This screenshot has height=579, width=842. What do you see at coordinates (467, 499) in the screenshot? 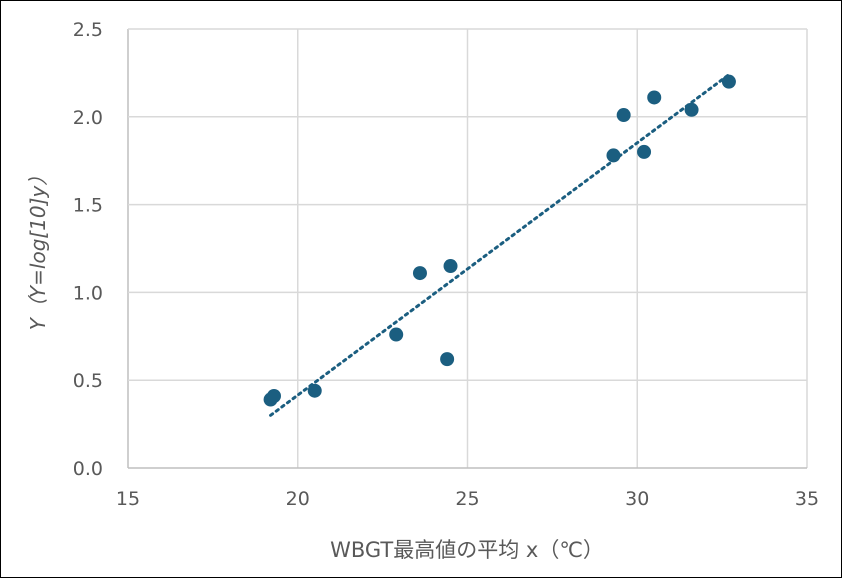
I see `x-tick-label: 25` at bounding box center [467, 499].